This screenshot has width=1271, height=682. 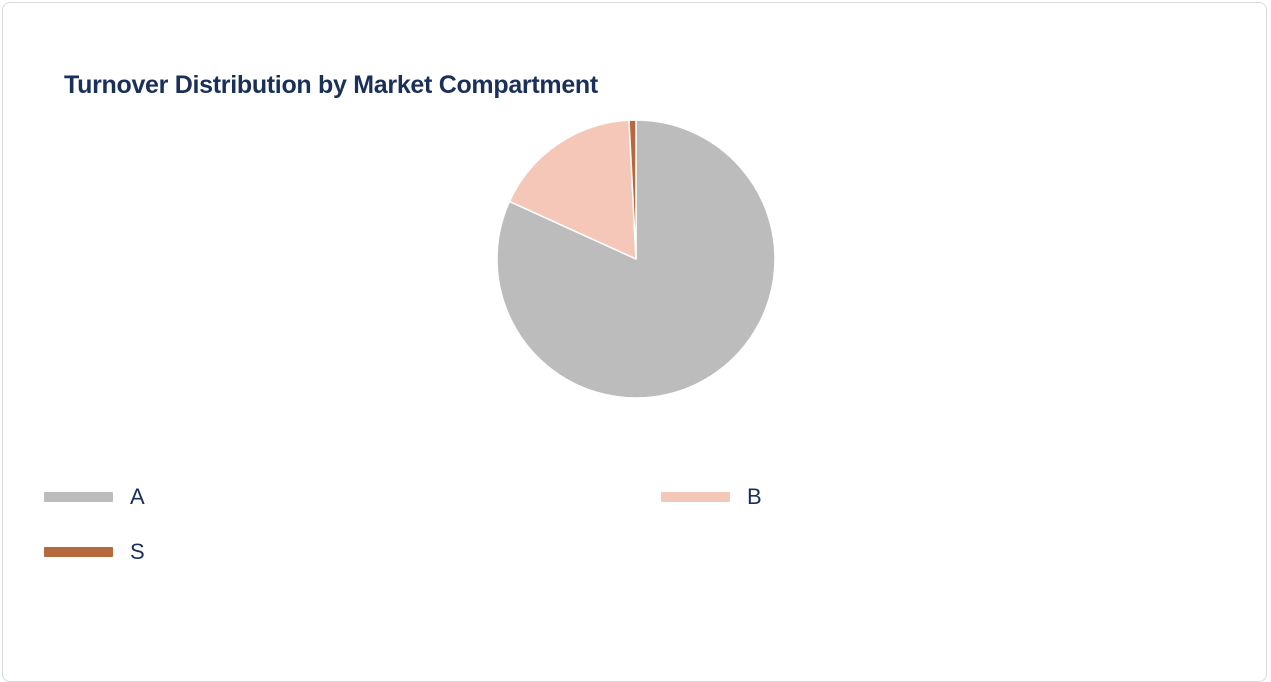 What do you see at coordinates (572, 189) in the screenshot?
I see `pie-slice-b` at bounding box center [572, 189].